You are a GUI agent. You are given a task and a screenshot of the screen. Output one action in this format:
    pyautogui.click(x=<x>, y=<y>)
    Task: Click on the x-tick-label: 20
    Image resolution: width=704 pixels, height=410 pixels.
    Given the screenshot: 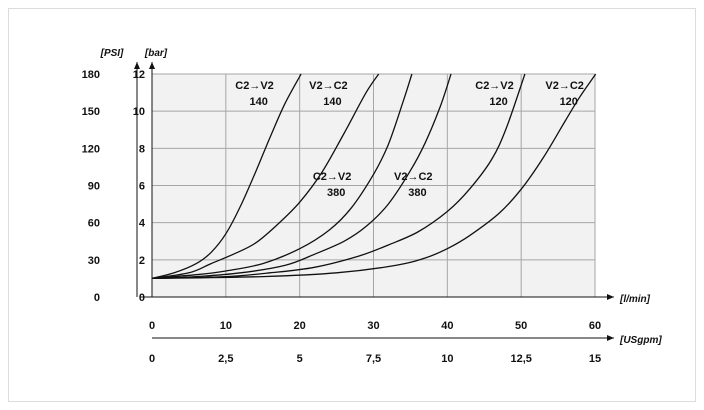 What is the action you would take?
    pyautogui.click(x=300, y=326)
    